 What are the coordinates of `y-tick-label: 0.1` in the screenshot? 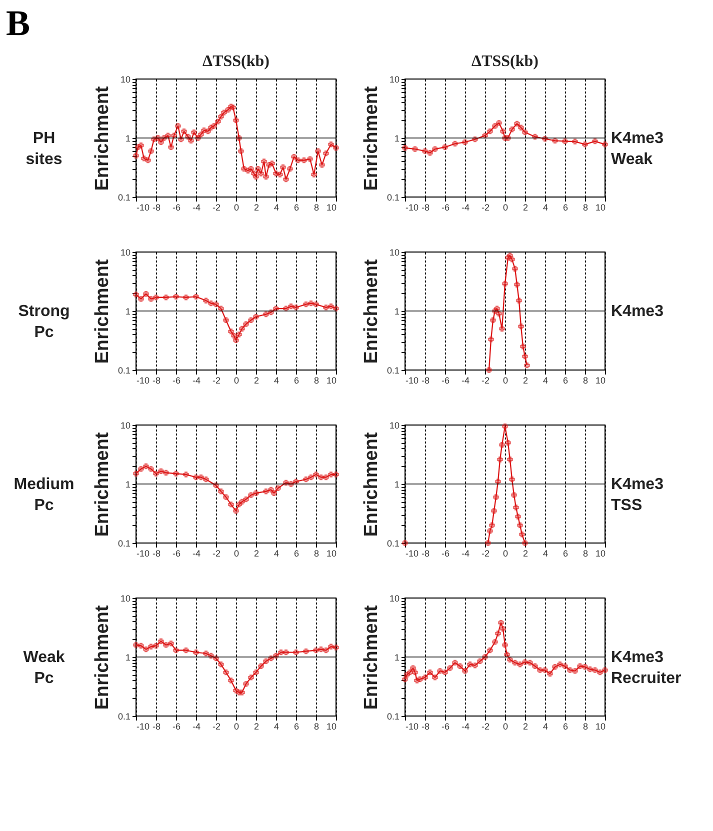 It's located at (124, 543).